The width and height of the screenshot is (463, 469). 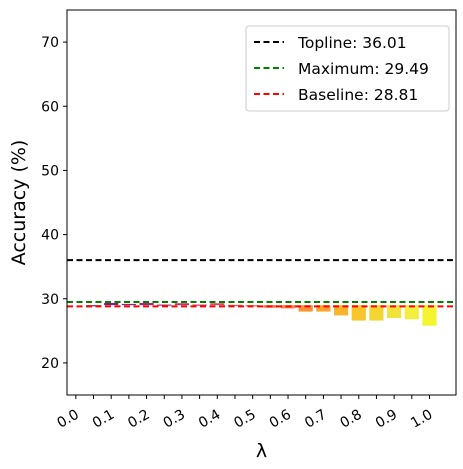 I want to click on x-tick-label: 0.7, so click(x=315, y=419).